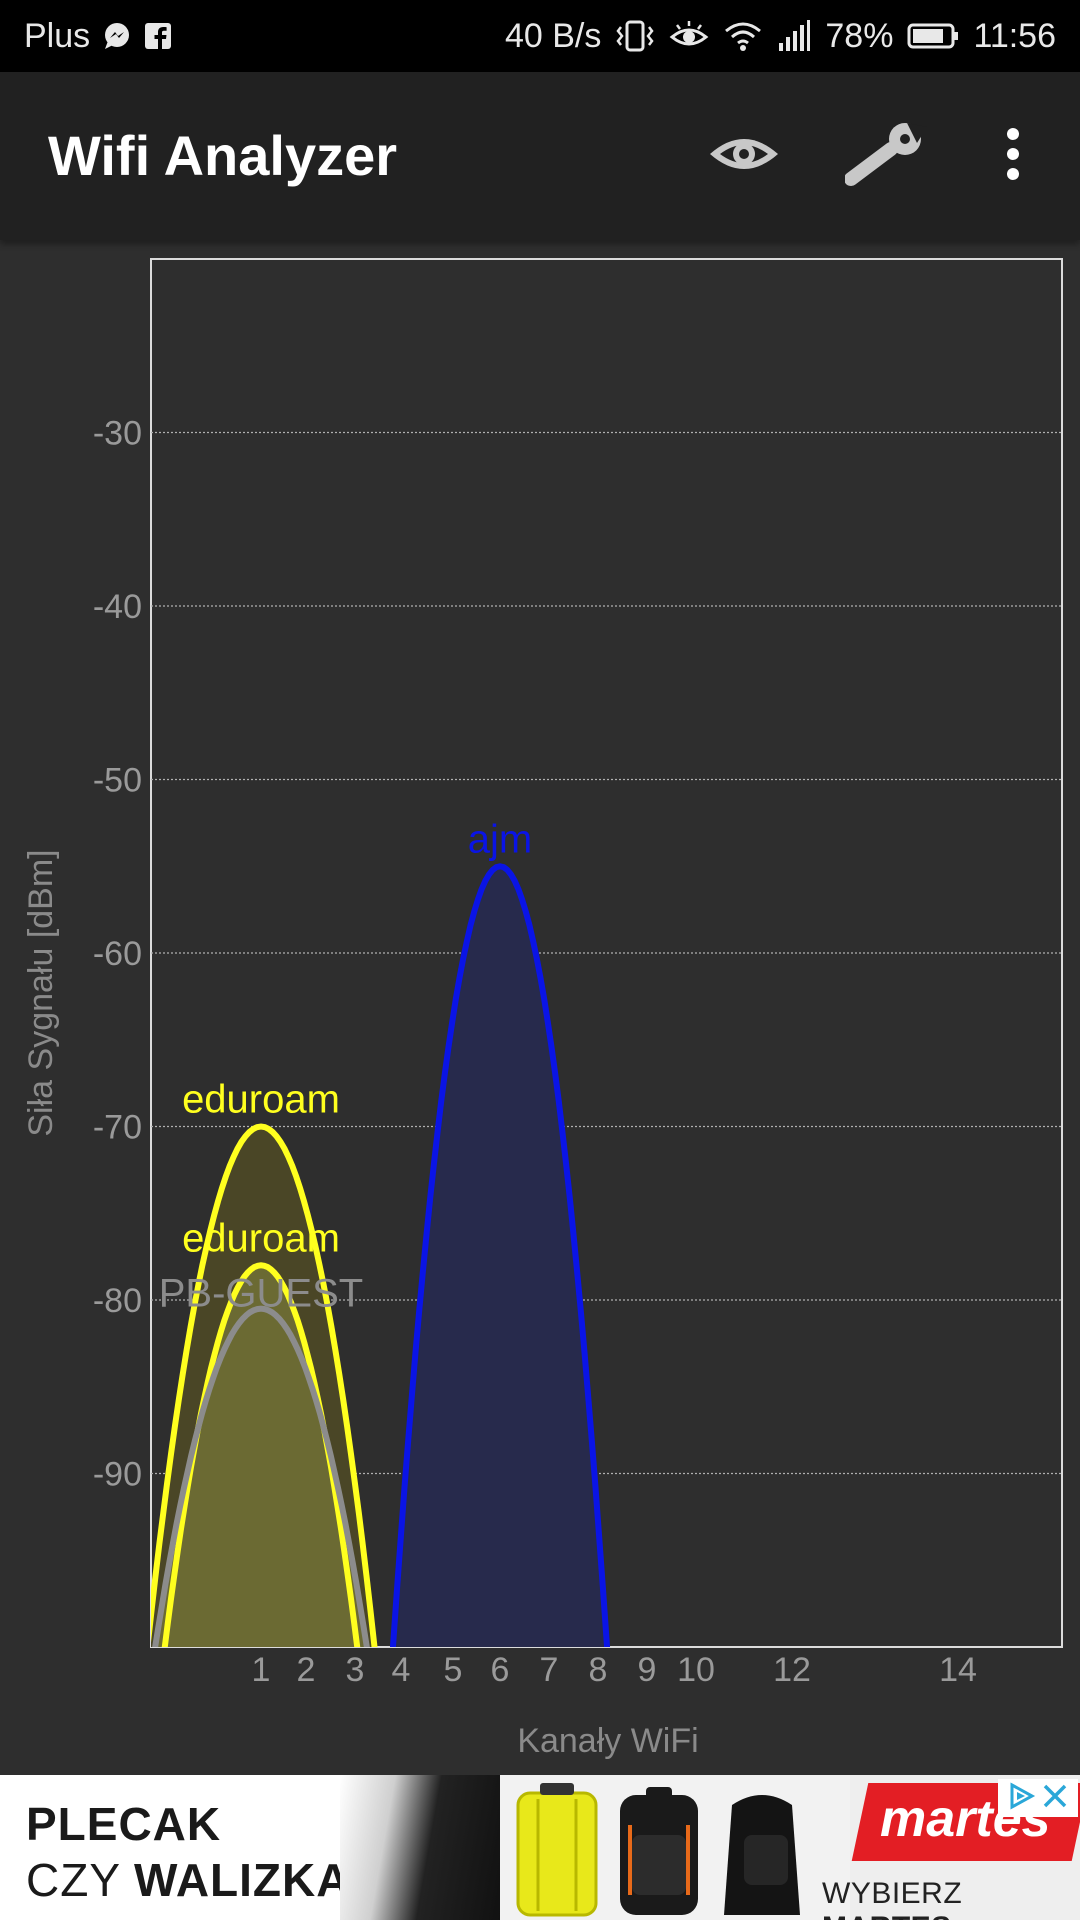 The width and height of the screenshot is (1080, 1920). I want to click on app-bar: Wifi Analyzer, so click(540, 156).